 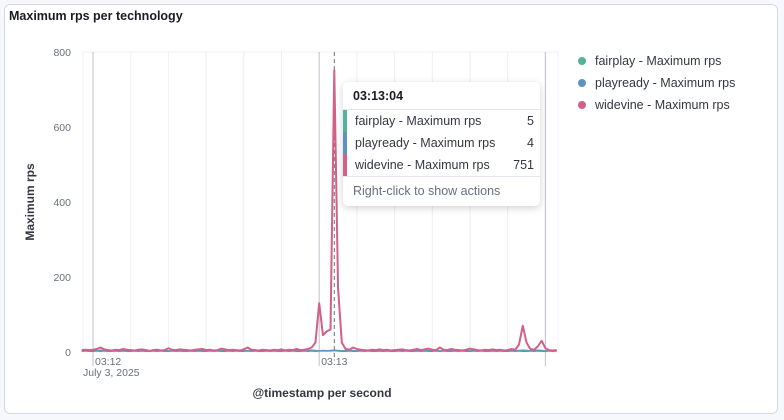 I want to click on y-tick-label: 0, so click(x=68, y=353).